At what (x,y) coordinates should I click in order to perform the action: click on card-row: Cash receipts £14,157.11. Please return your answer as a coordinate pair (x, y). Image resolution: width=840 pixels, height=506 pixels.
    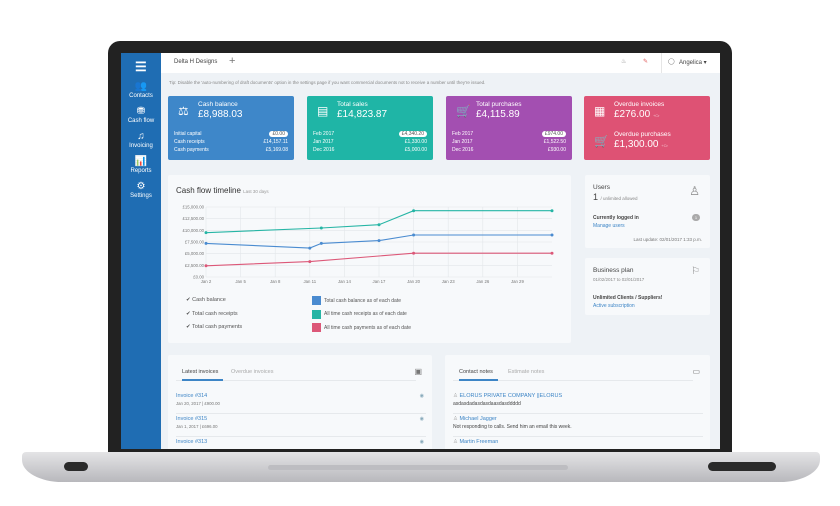
    Looking at the image, I should click on (231, 142).